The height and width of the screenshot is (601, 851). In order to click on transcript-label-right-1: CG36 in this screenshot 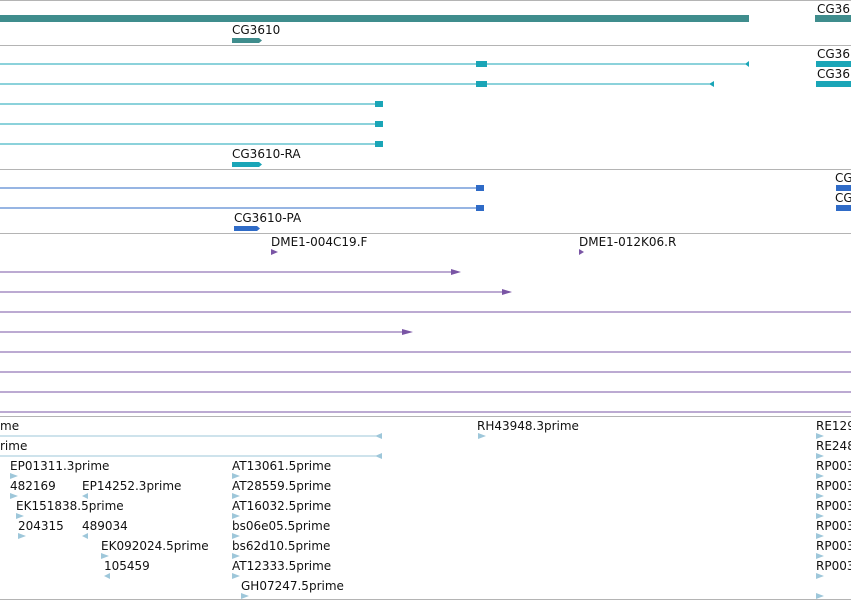, I will do `click(833, 54)`.